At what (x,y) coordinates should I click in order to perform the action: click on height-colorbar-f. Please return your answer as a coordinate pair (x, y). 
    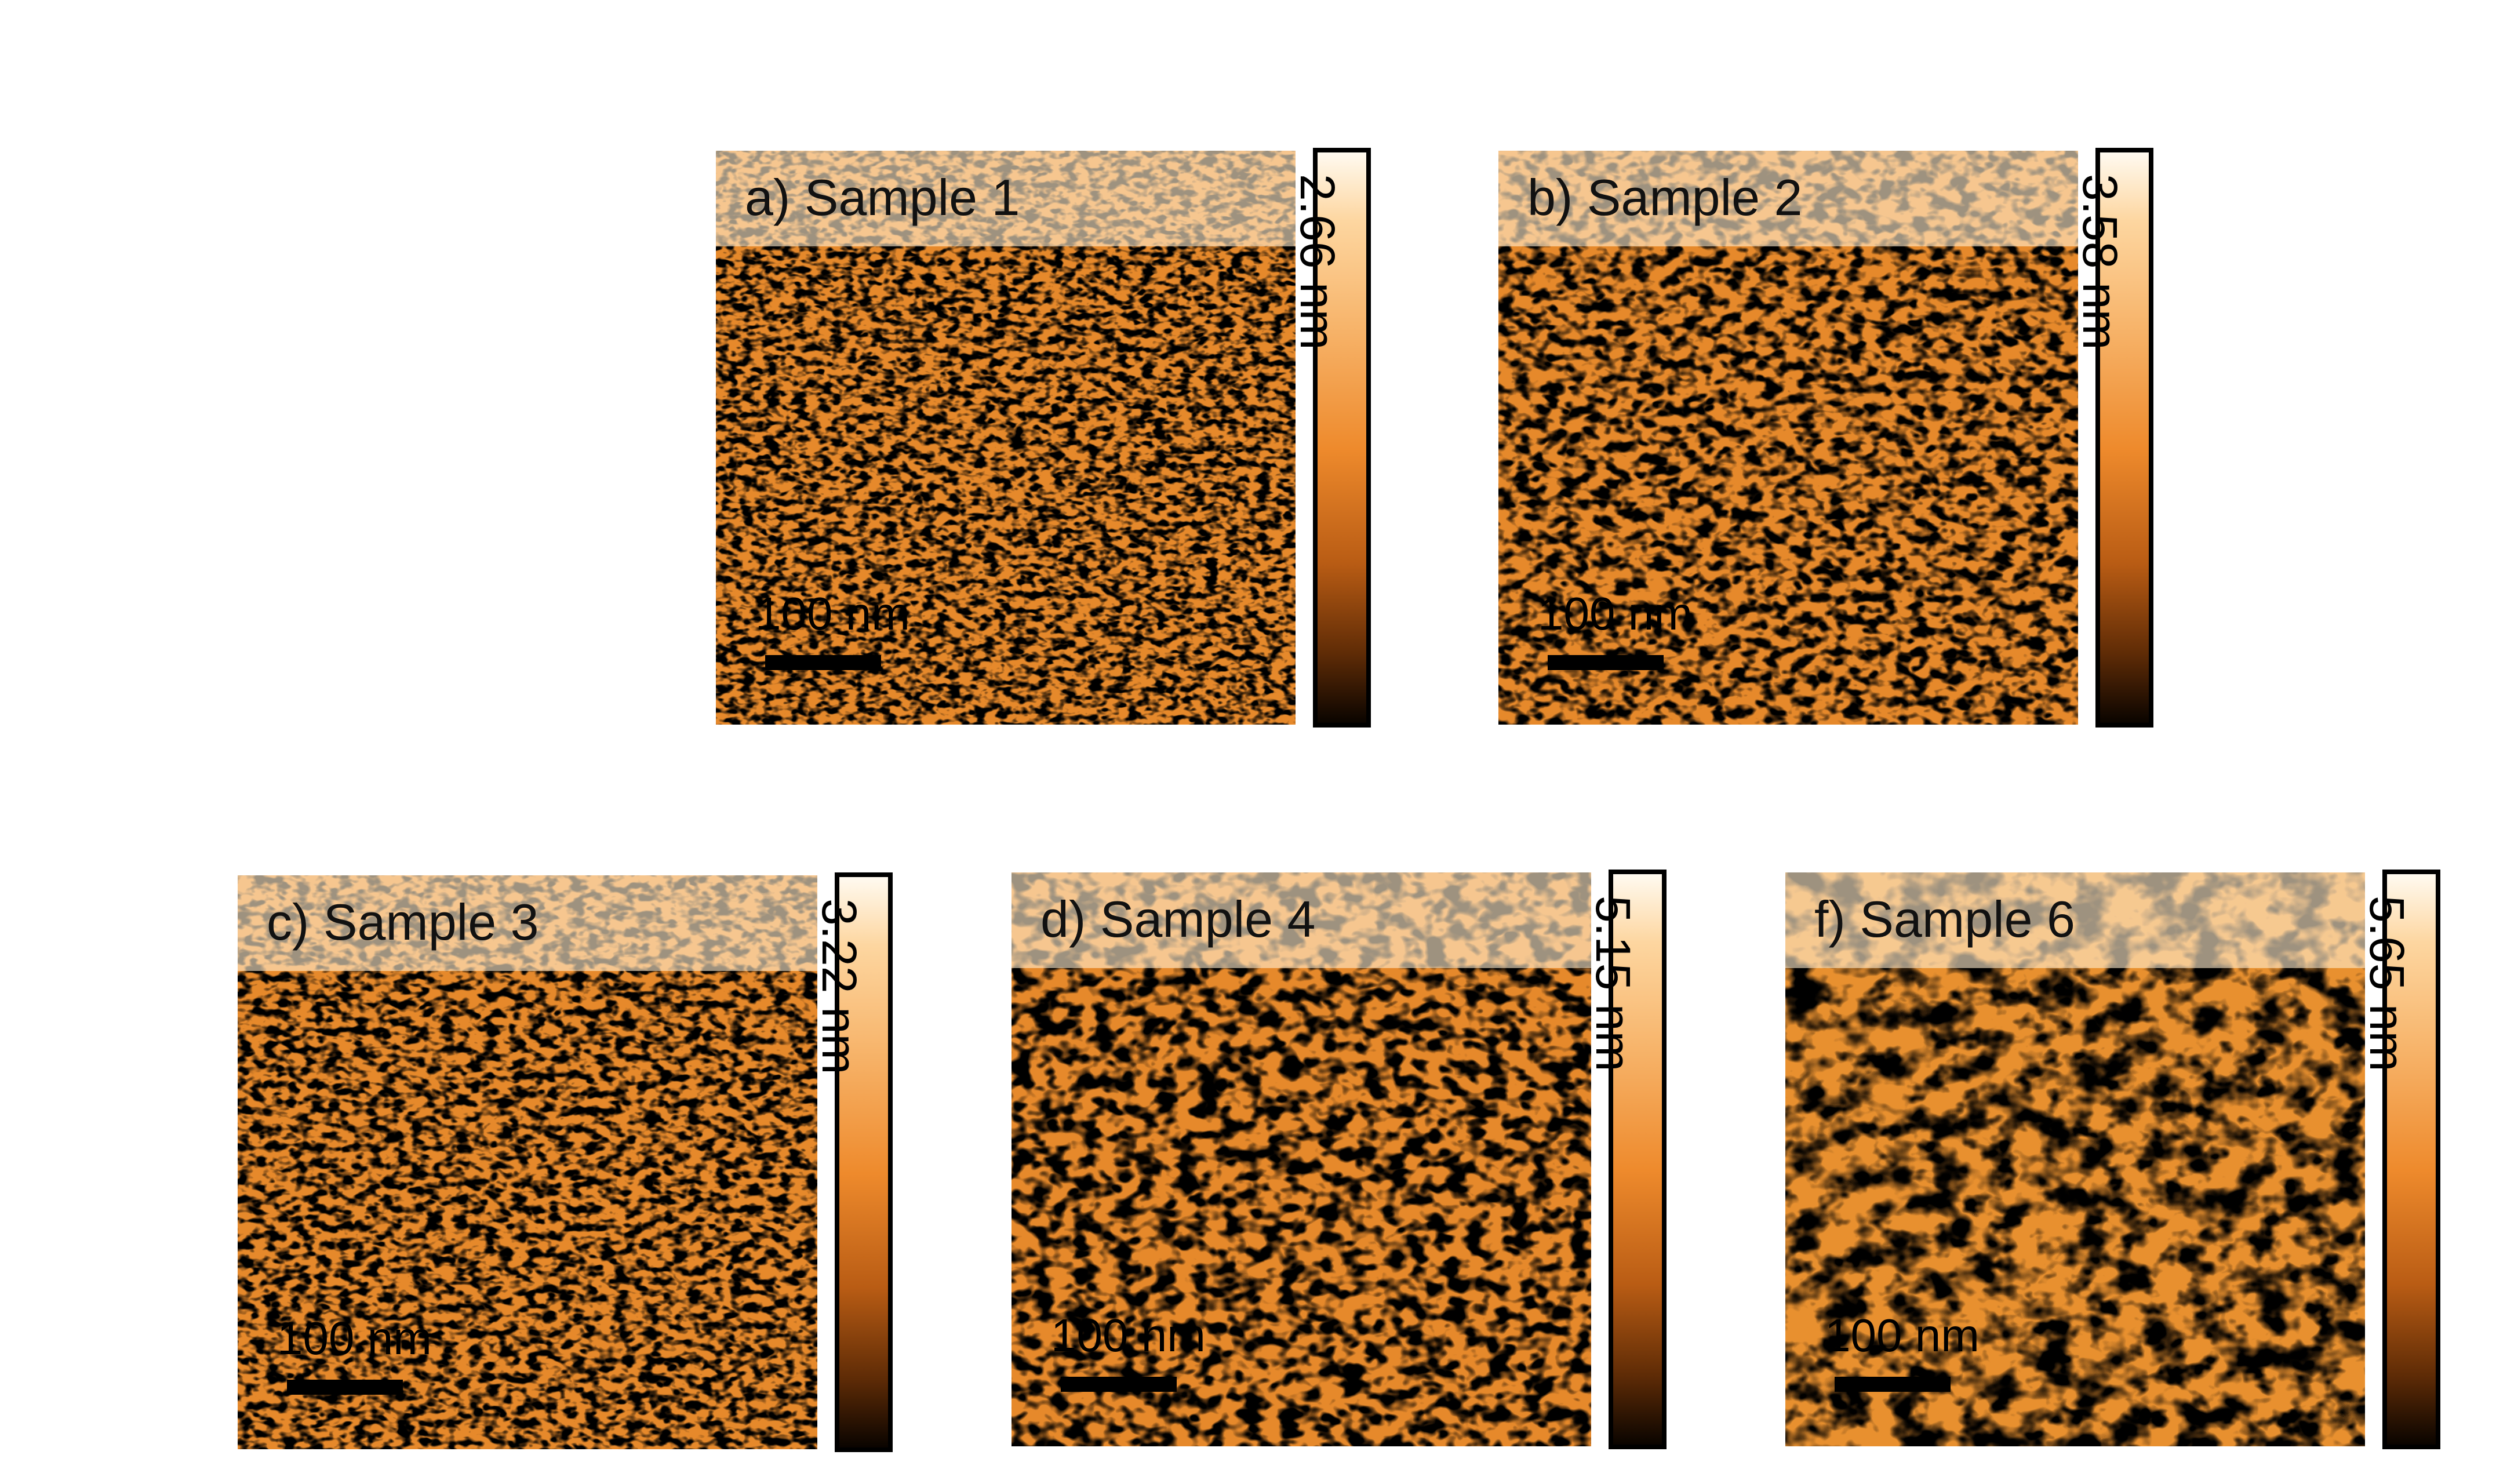
    Looking at the image, I should click on (2411, 1159).